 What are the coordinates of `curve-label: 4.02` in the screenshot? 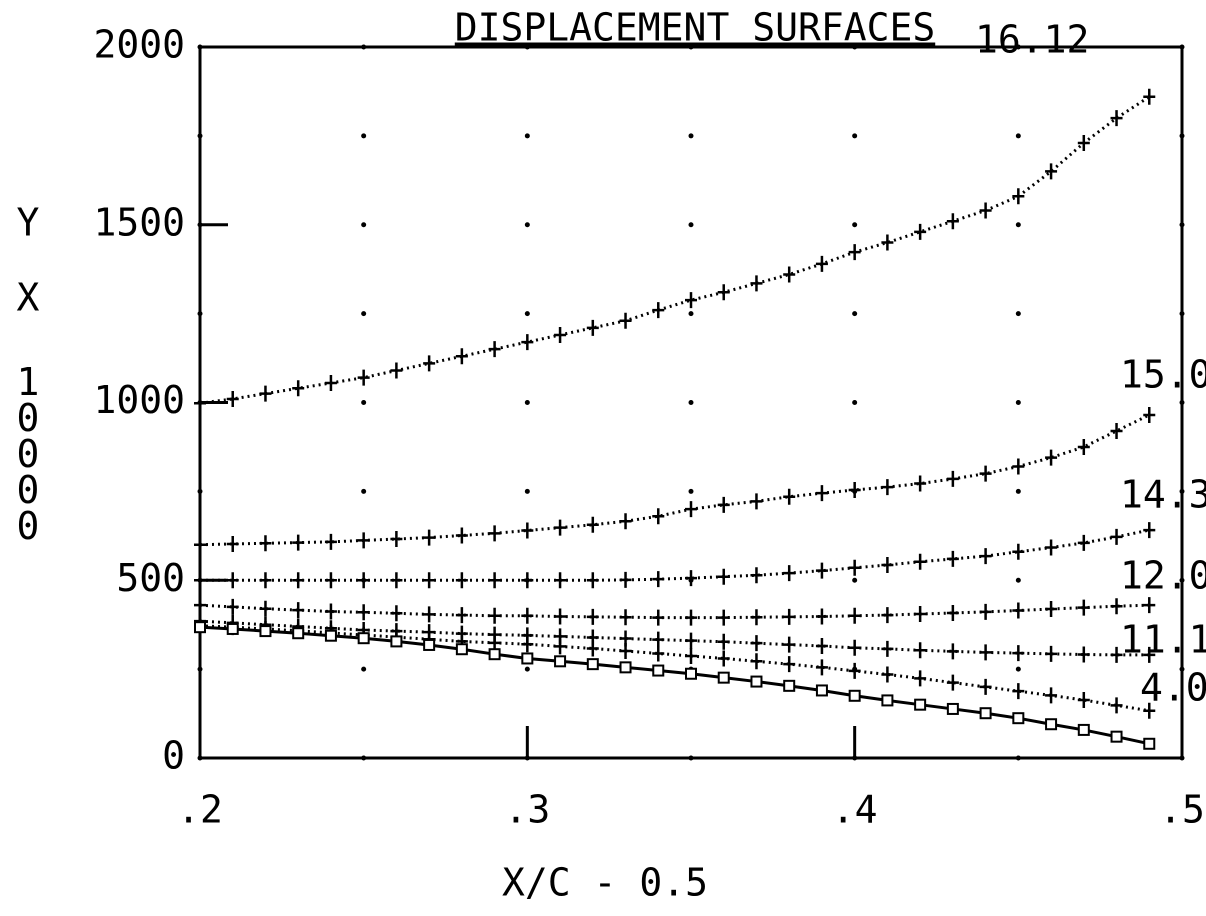 It's located at (1173, 688).